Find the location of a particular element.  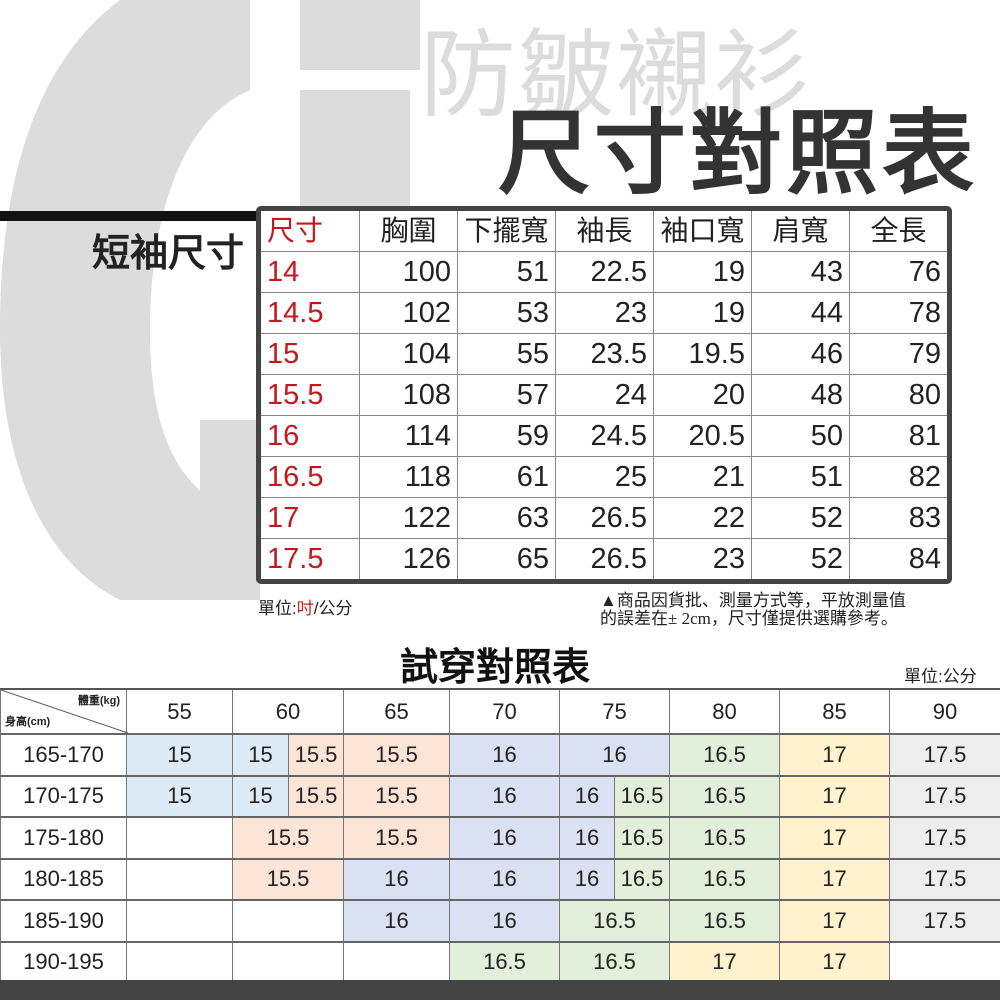

measurement-cell: 19 is located at coordinates (703, 313).